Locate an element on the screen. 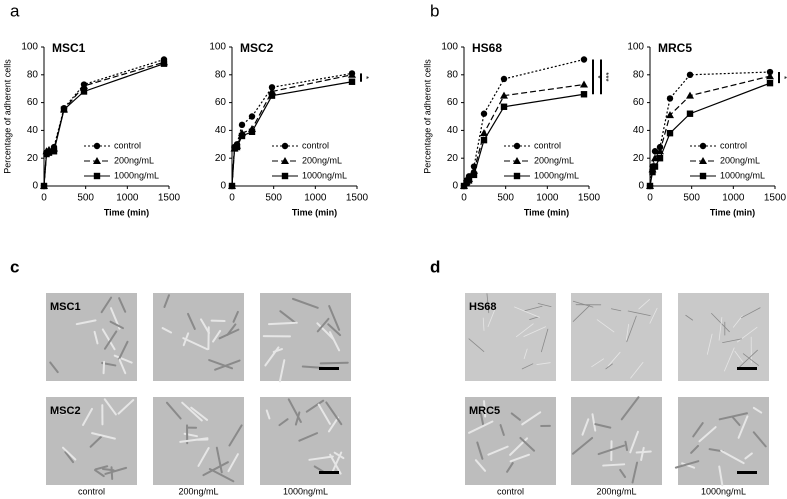 The width and height of the screenshot is (787, 499). x-axis-label: Time (min) is located at coordinates (314, 212).